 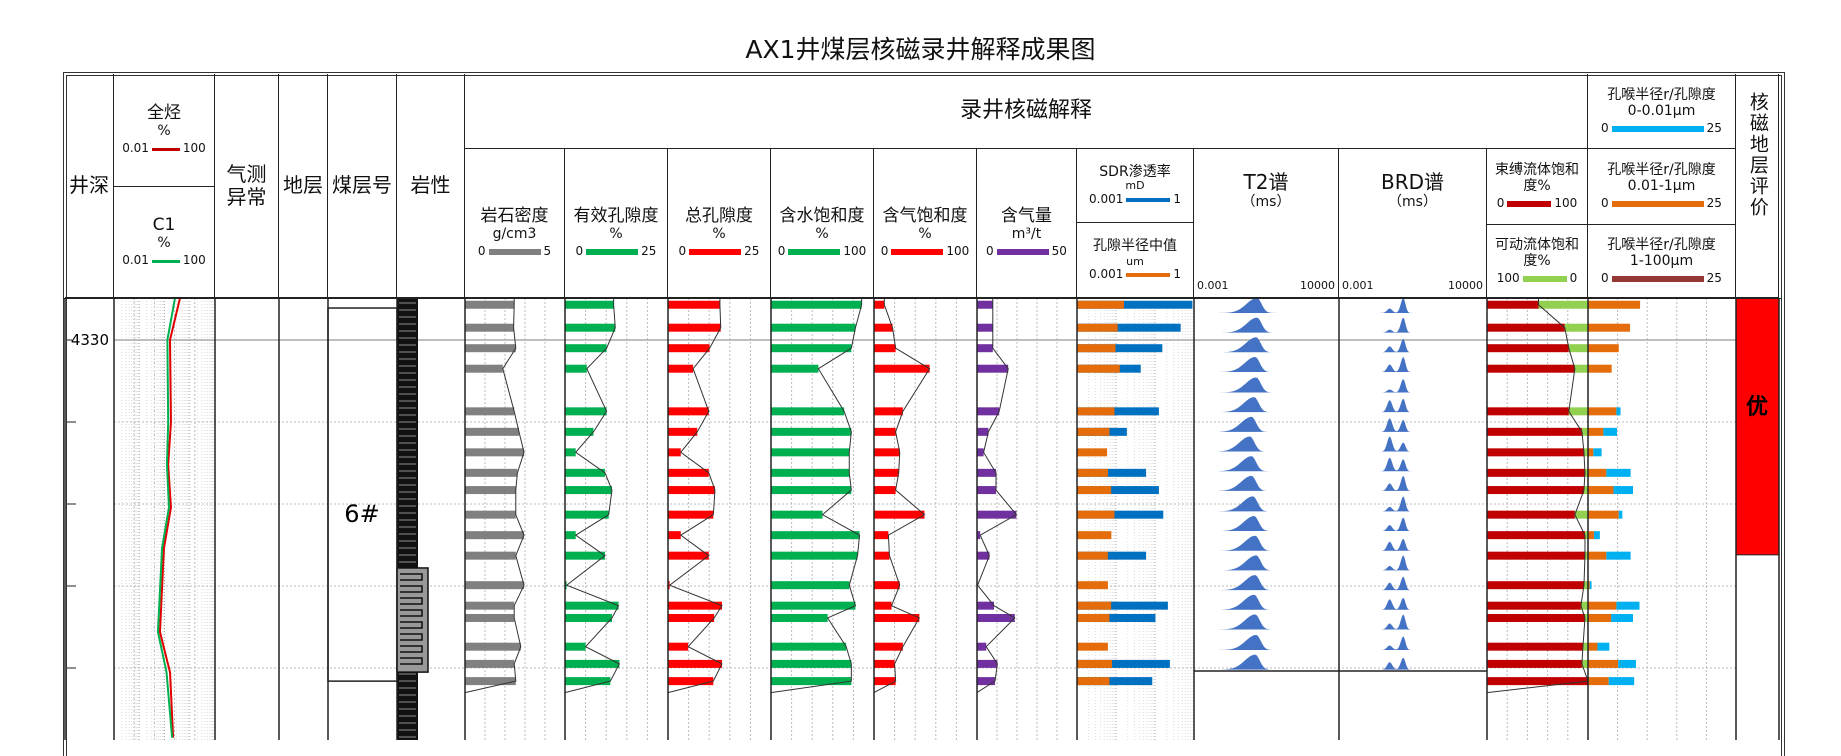 What do you see at coordinates (925, 215) in the screenshot?
I see `track-name: 含气饱和度` at bounding box center [925, 215].